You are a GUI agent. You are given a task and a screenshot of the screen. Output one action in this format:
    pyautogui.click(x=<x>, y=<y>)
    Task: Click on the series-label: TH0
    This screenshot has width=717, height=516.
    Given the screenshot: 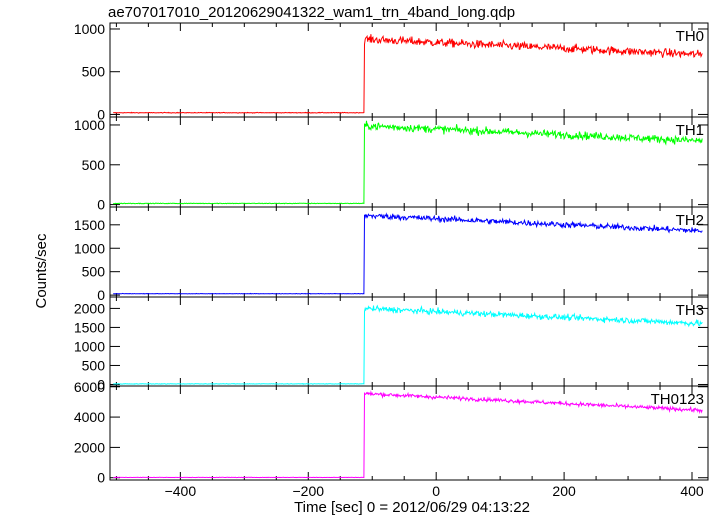 What is the action you would take?
    pyautogui.click(x=690, y=36)
    